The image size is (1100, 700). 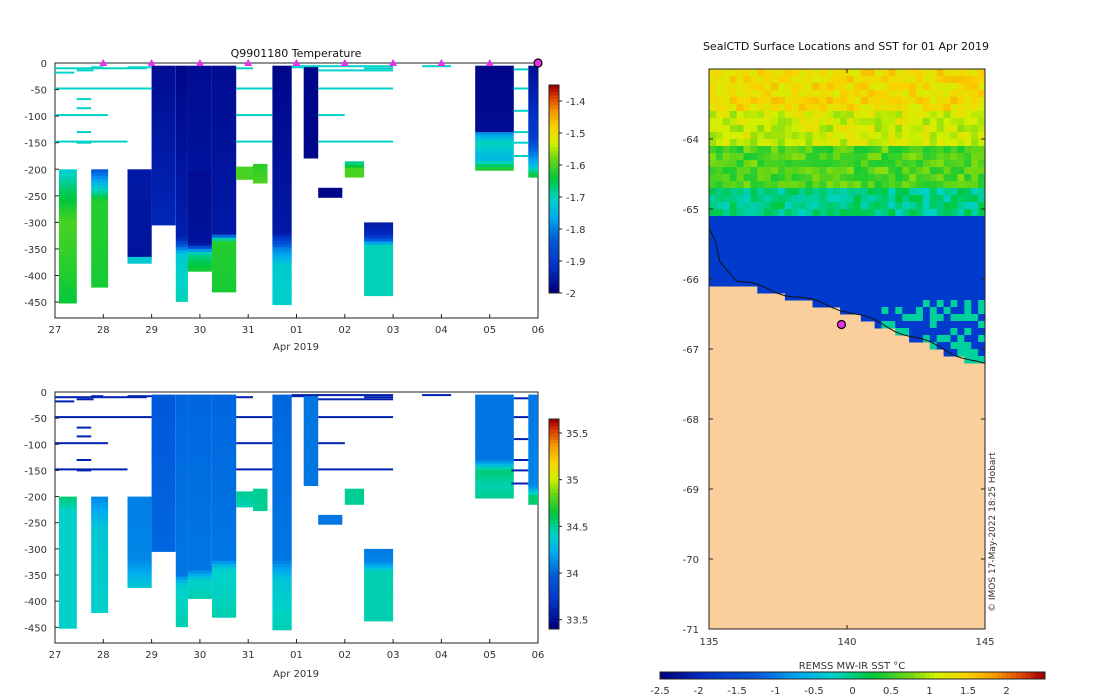 I want to click on surface-marker, so click(x=103, y=62).